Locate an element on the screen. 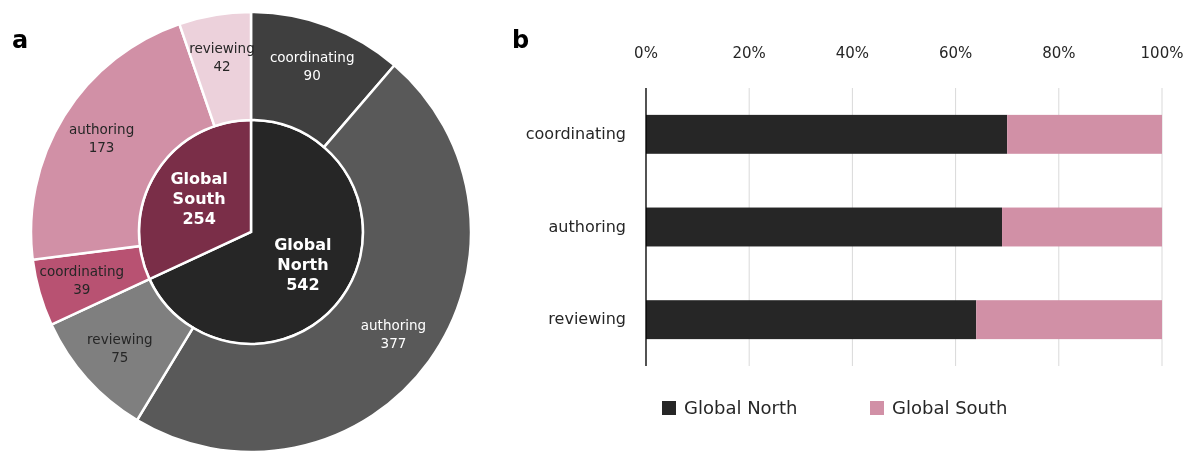 This screenshot has width=1192, height=454. data-label: 39 is located at coordinates (82, 288).